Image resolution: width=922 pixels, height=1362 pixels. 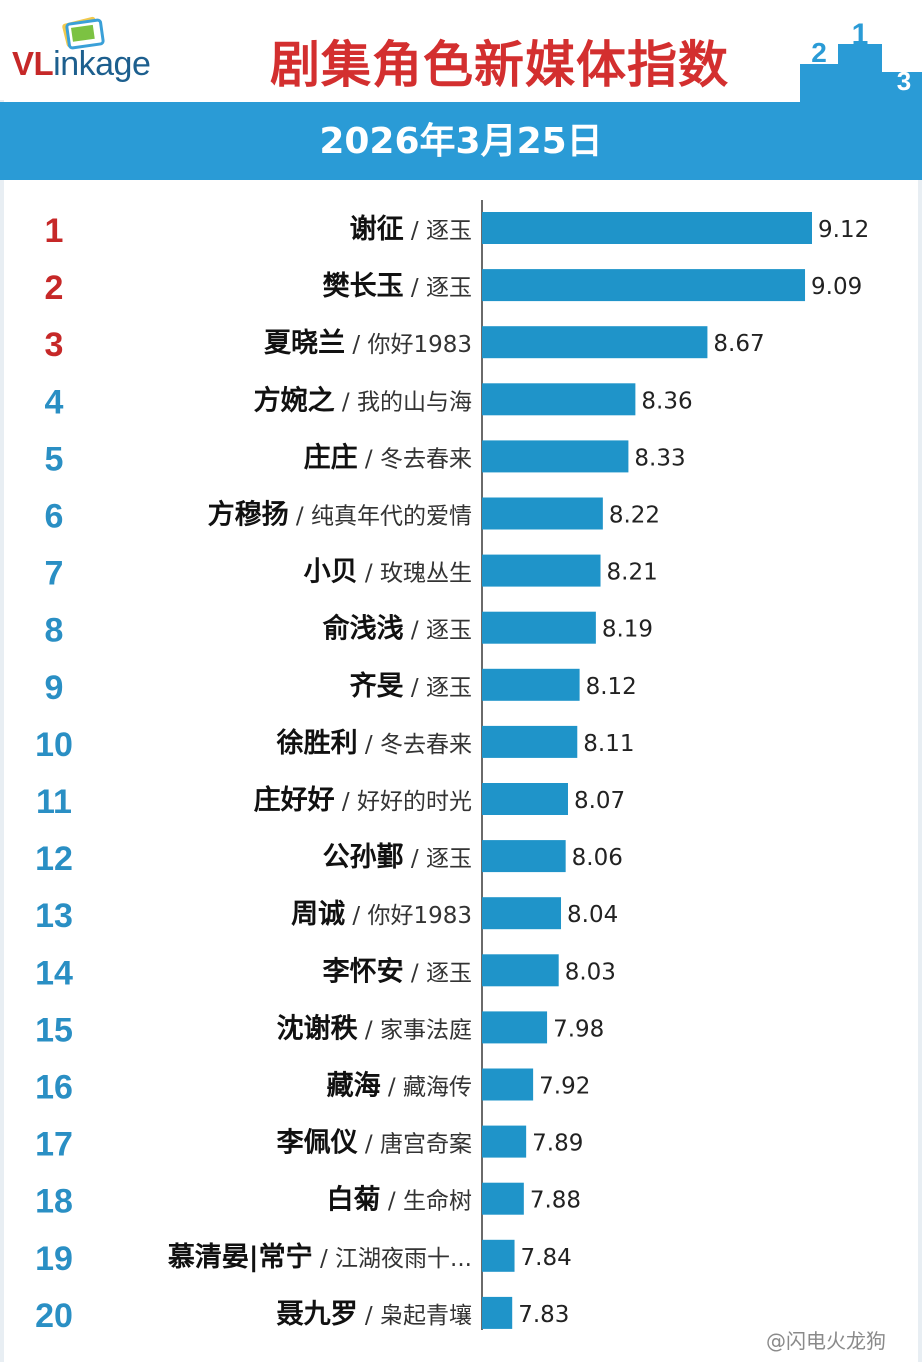 What do you see at coordinates (380, 517) in the screenshot?
I see `drama-name: / 纯真年代的爱情` at bounding box center [380, 517].